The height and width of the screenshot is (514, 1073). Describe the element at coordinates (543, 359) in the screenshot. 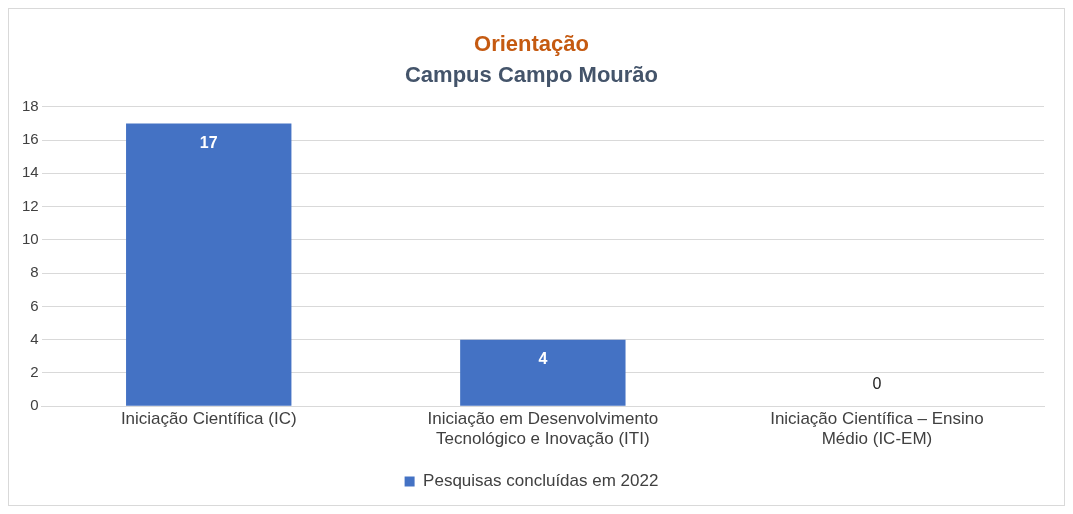

I see `data-label: 4` at that location.